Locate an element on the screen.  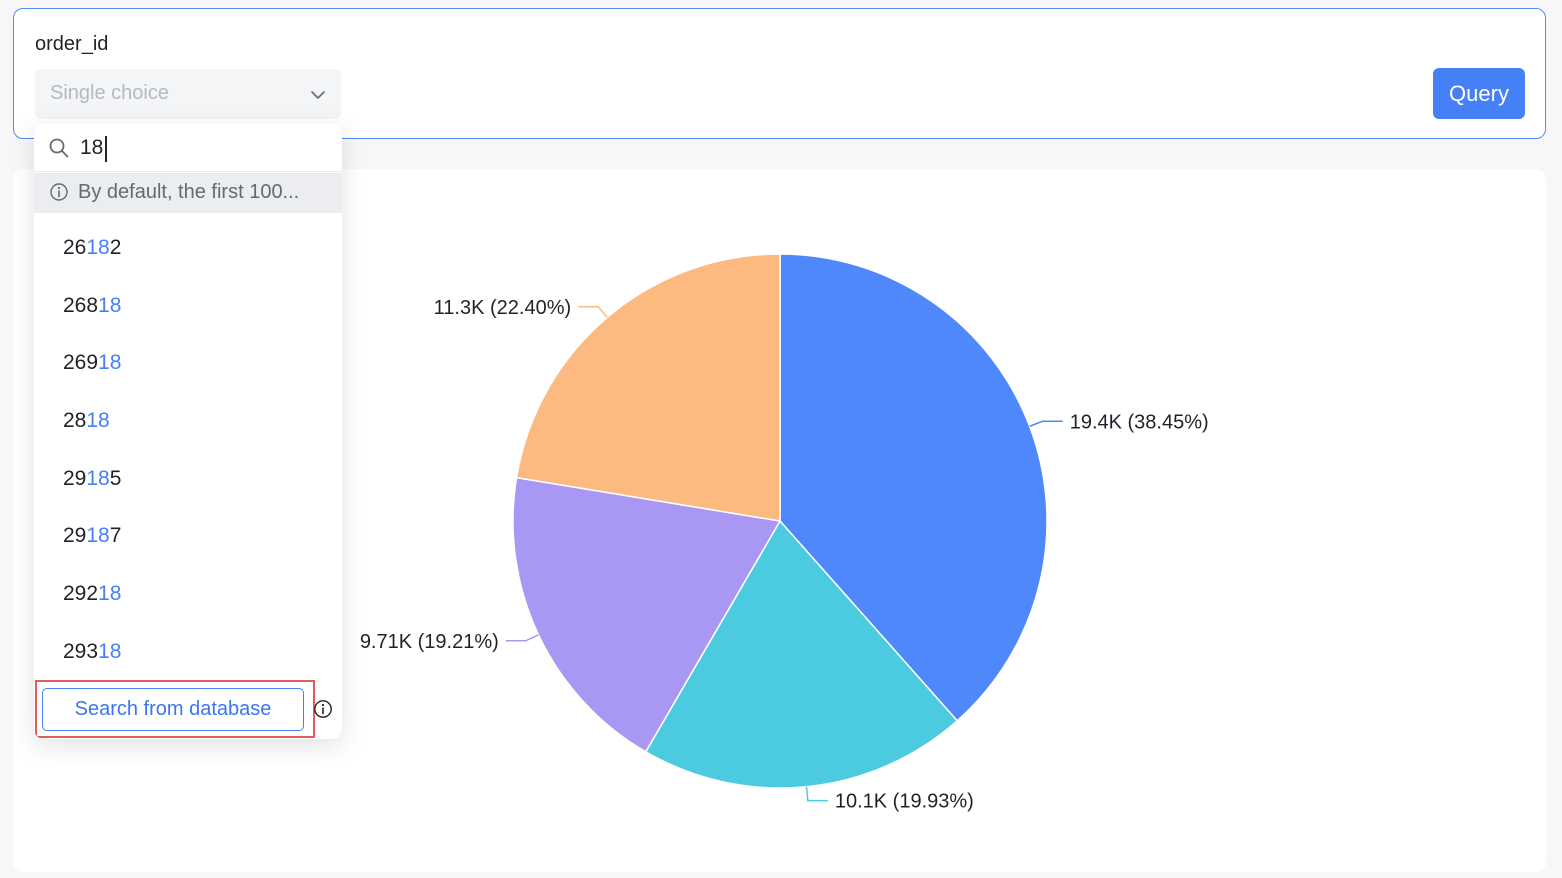
pie-data-label: 9.71K (19.21%) is located at coordinates (429, 642).